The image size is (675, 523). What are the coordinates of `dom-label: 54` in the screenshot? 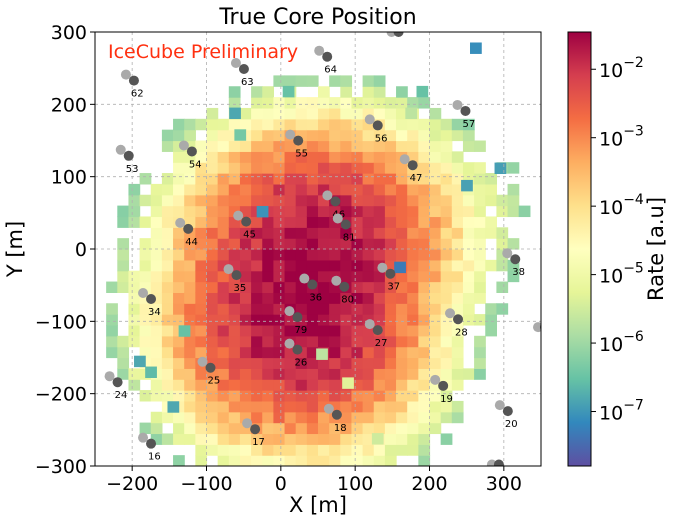 It's located at (195, 164).